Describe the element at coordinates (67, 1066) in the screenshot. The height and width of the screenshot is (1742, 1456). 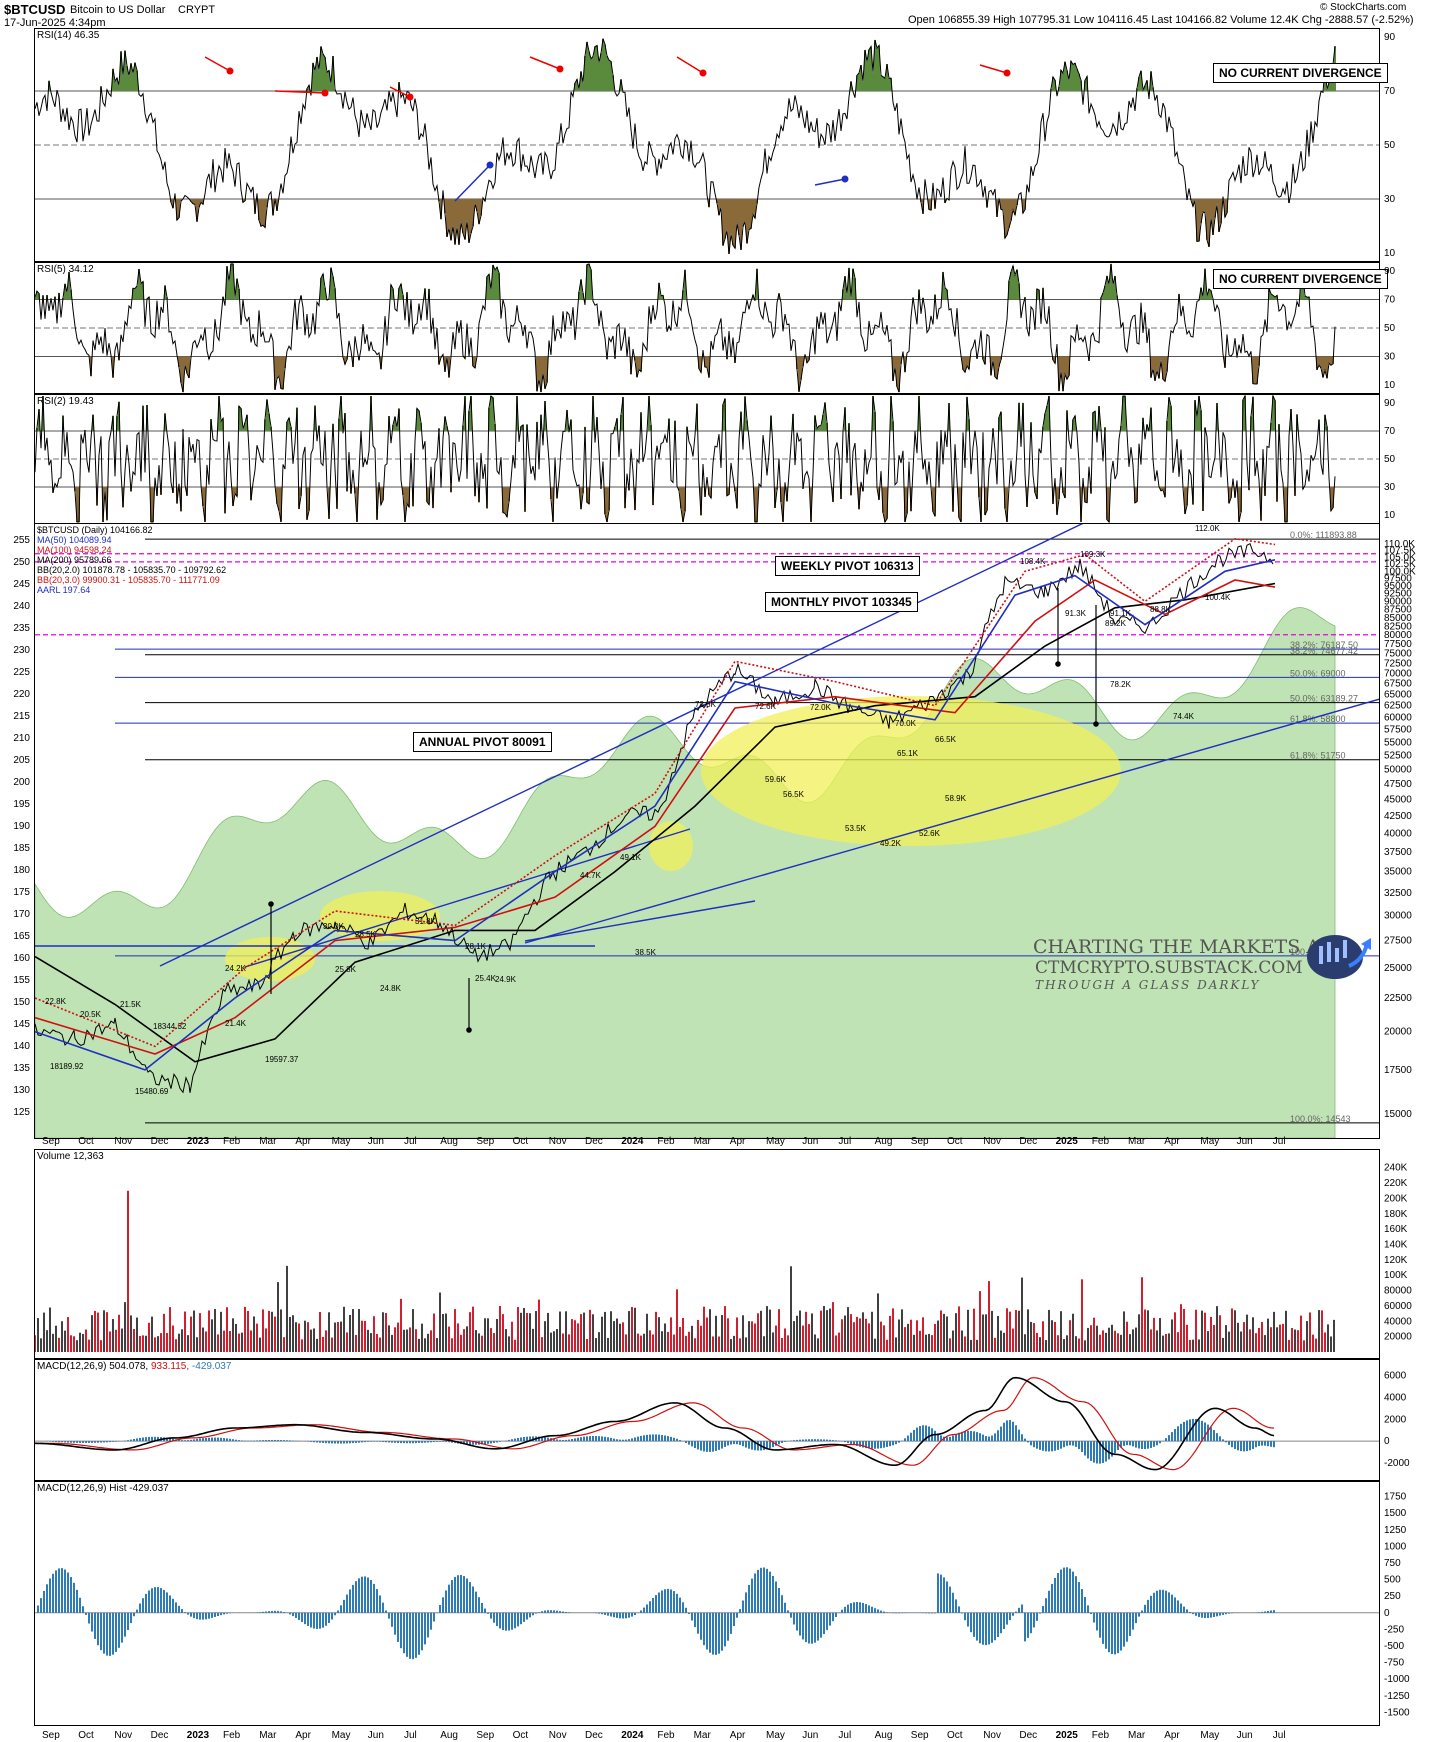
I see `price-annotation: 18189.92` at that location.